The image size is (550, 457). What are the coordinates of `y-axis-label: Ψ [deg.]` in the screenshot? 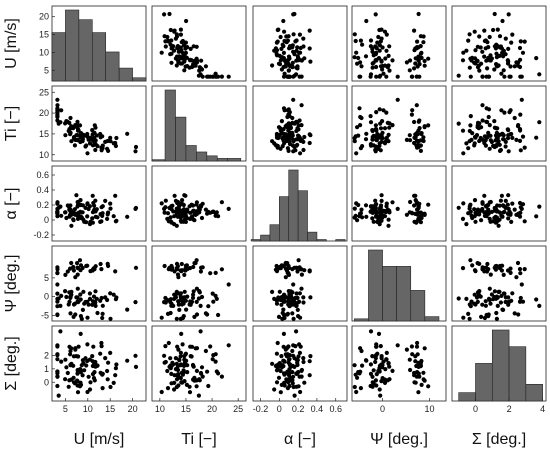 It's located at (11, 284).